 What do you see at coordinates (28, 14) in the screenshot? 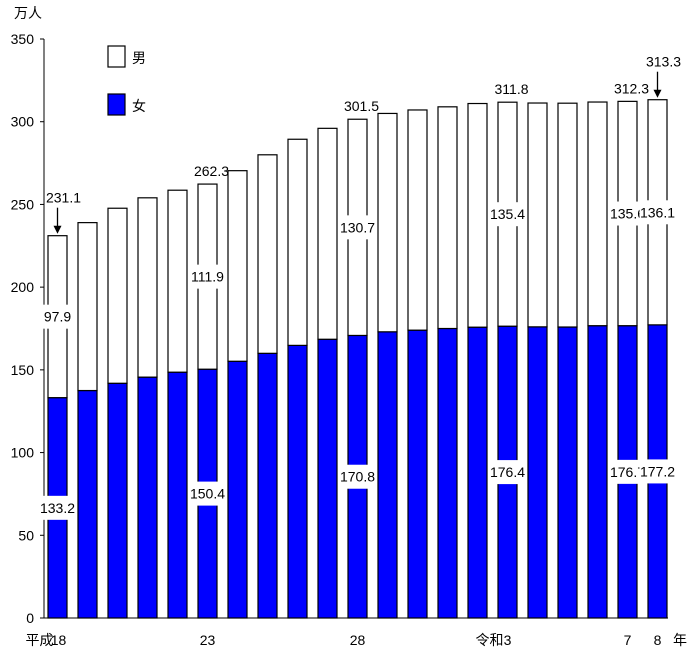
I see `y-unit-label: 万人` at bounding box center [28, 14].